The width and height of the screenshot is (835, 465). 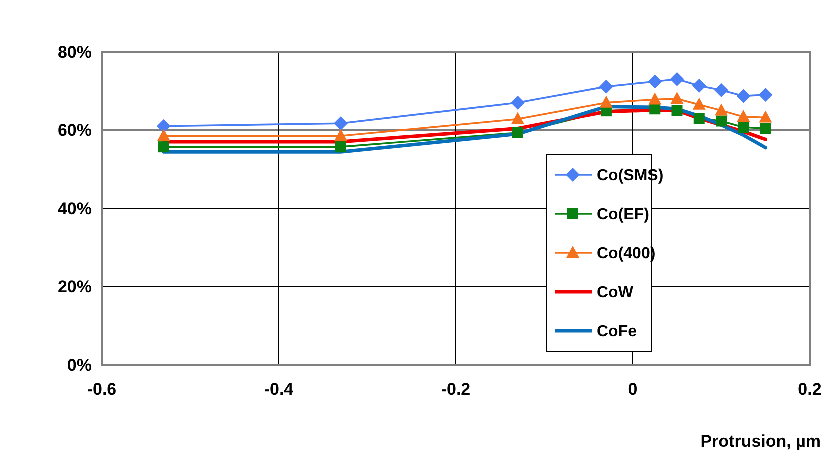 I want to click on y-tick-label: 40%, so click(x=75, y=208).